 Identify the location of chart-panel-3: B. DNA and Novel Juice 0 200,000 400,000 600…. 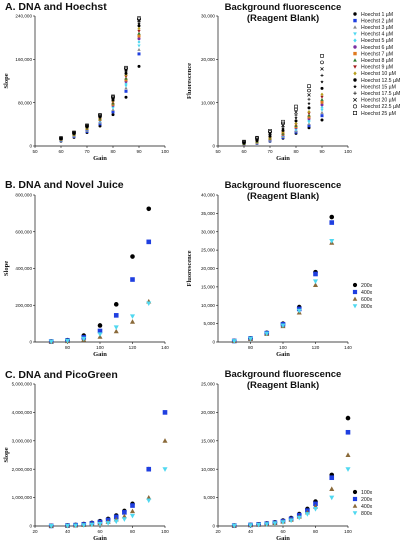
(86, 268).